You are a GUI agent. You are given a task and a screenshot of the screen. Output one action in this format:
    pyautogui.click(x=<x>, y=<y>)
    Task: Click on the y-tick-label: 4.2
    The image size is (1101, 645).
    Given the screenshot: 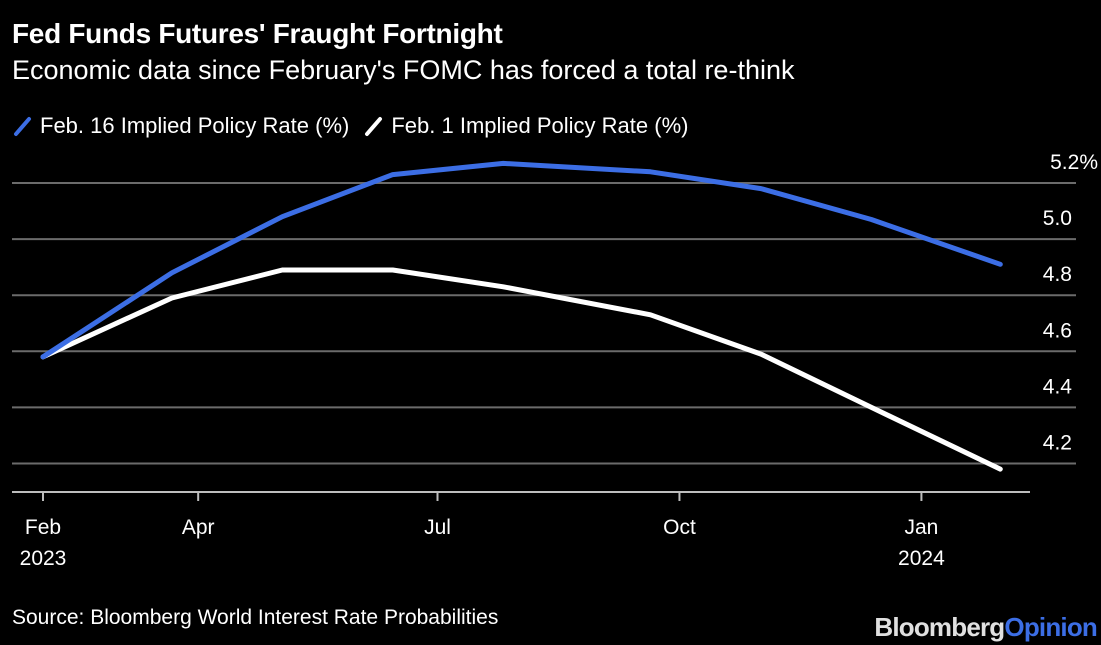 What is the action you would take?
    pyautogui.click(x=1057, y=443)
    